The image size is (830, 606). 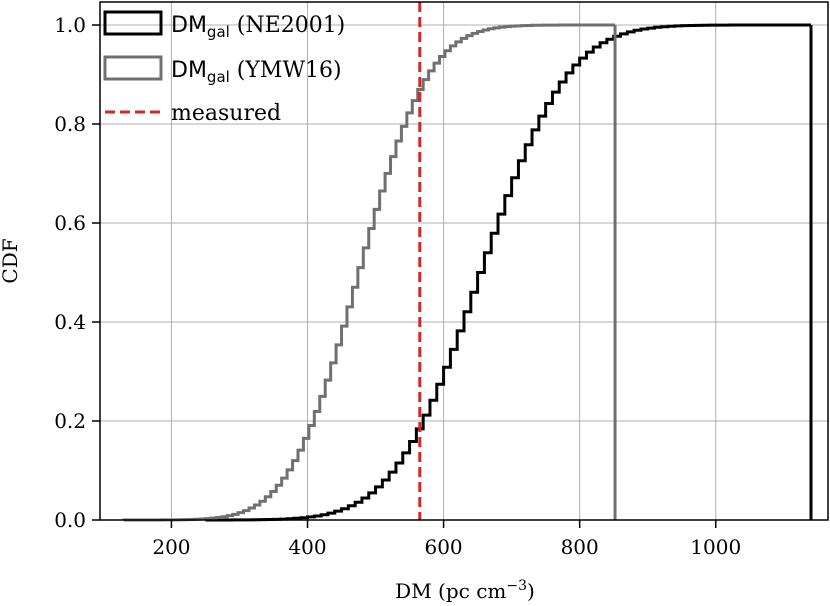 What do you see at coordinates (171, 547) in the screenshot?
I see `x-tick-label: 200` at bounding box center [171, 547].